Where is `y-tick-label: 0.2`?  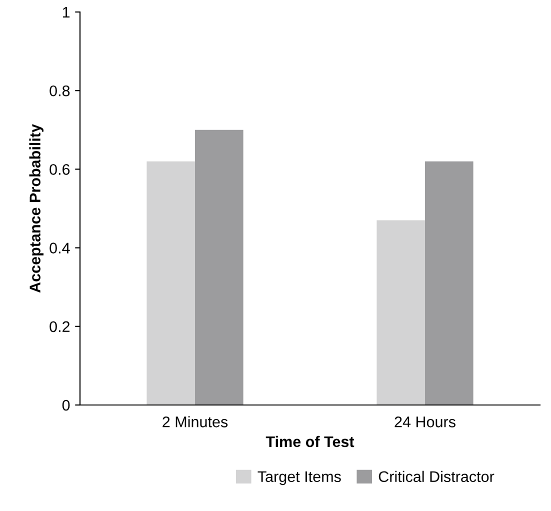 y-tick-label: 0.2 is located at coordinates (60, 326).